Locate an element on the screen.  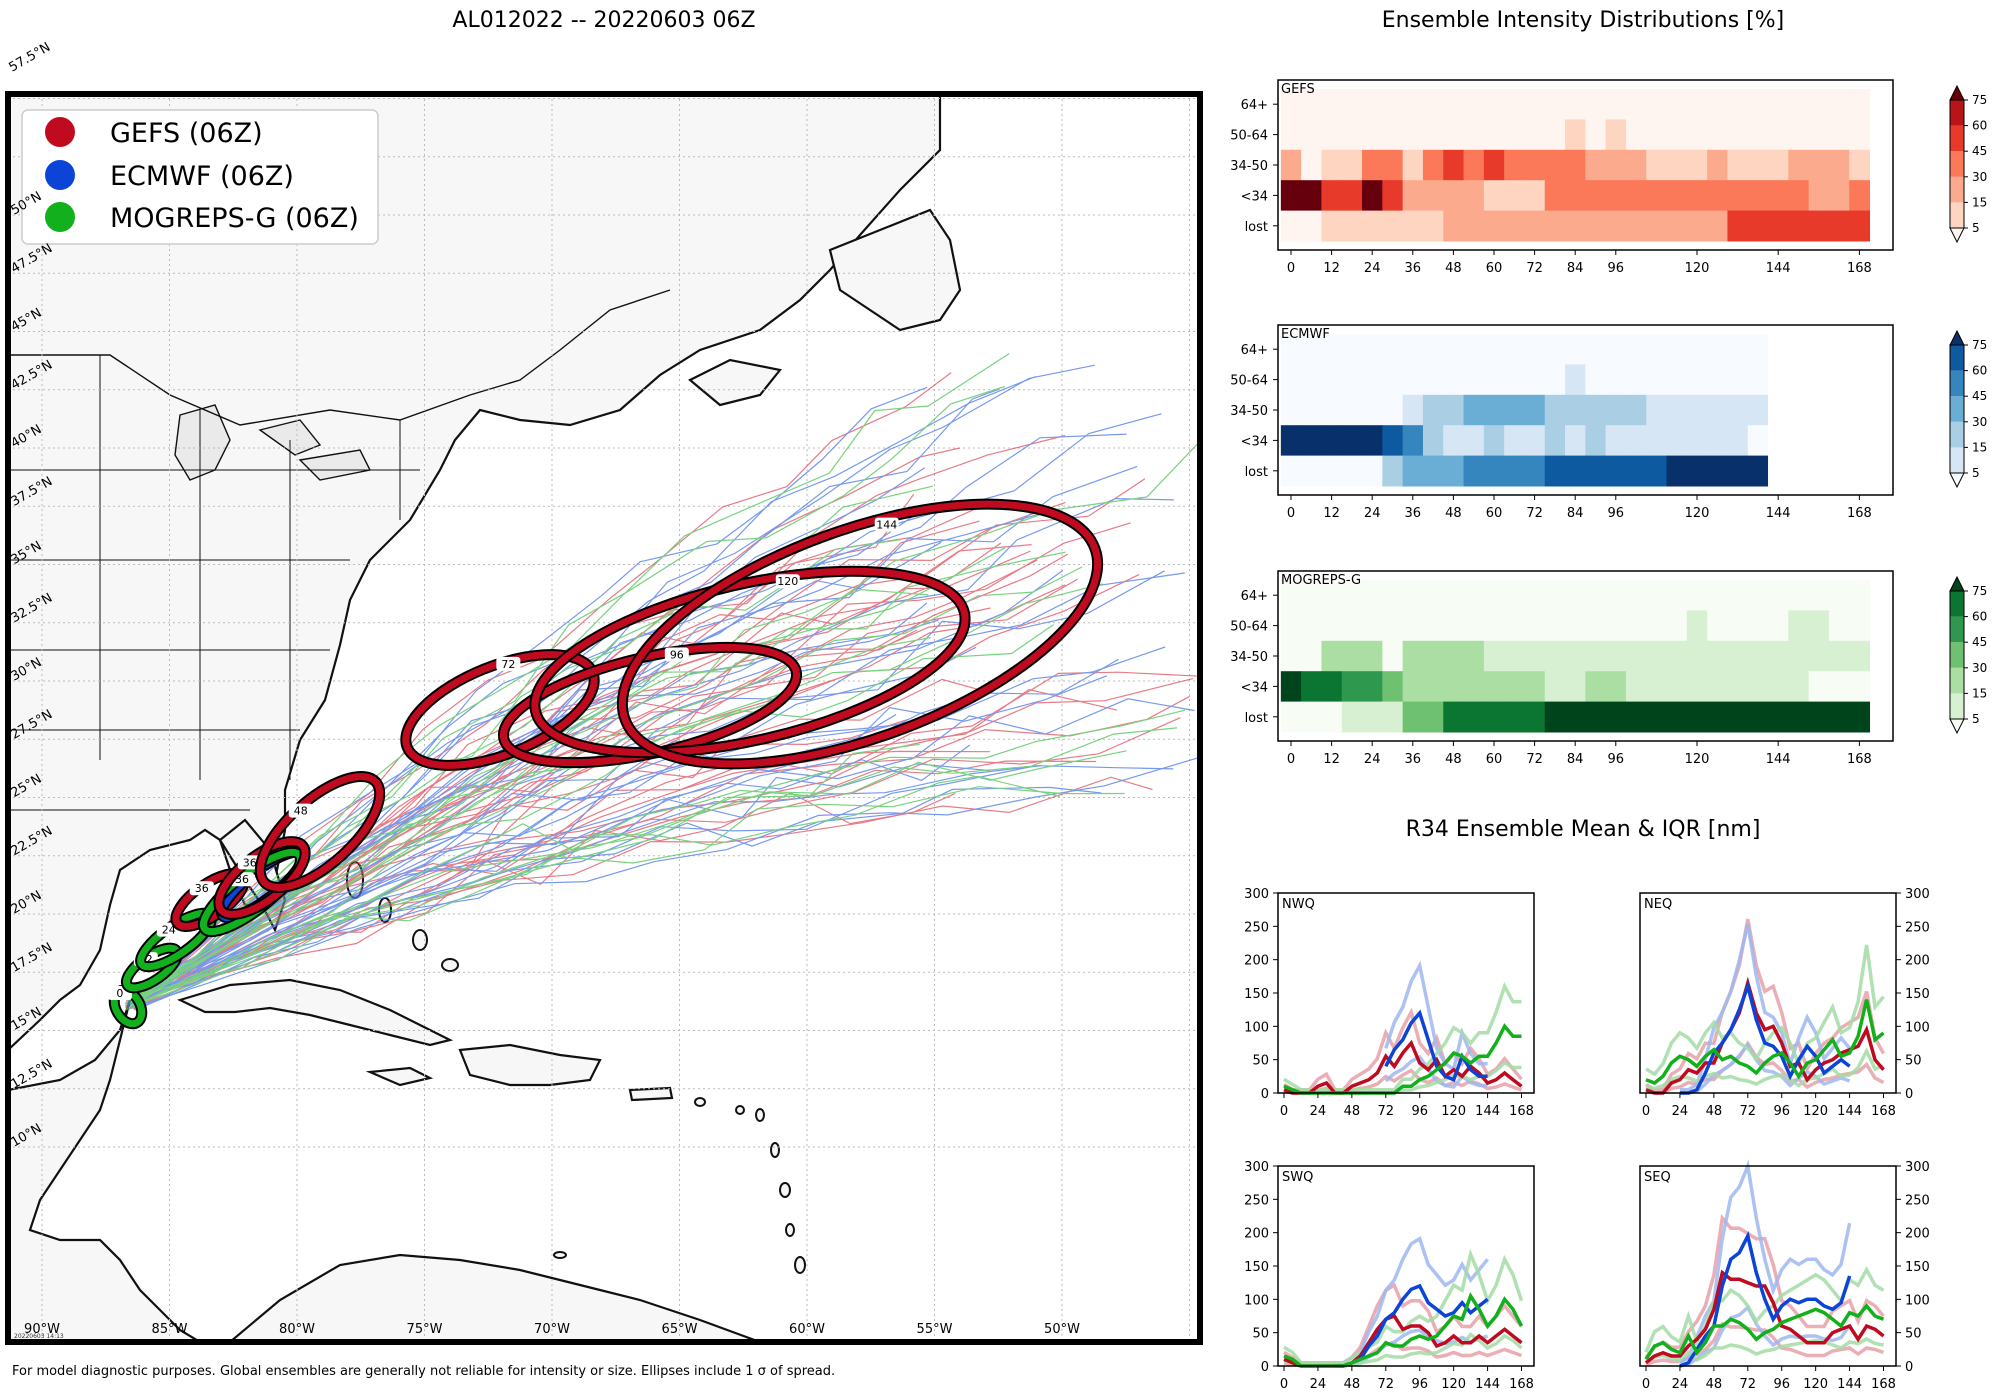
r34-mean-ecmwf is located at coordinates (1436, 1045).